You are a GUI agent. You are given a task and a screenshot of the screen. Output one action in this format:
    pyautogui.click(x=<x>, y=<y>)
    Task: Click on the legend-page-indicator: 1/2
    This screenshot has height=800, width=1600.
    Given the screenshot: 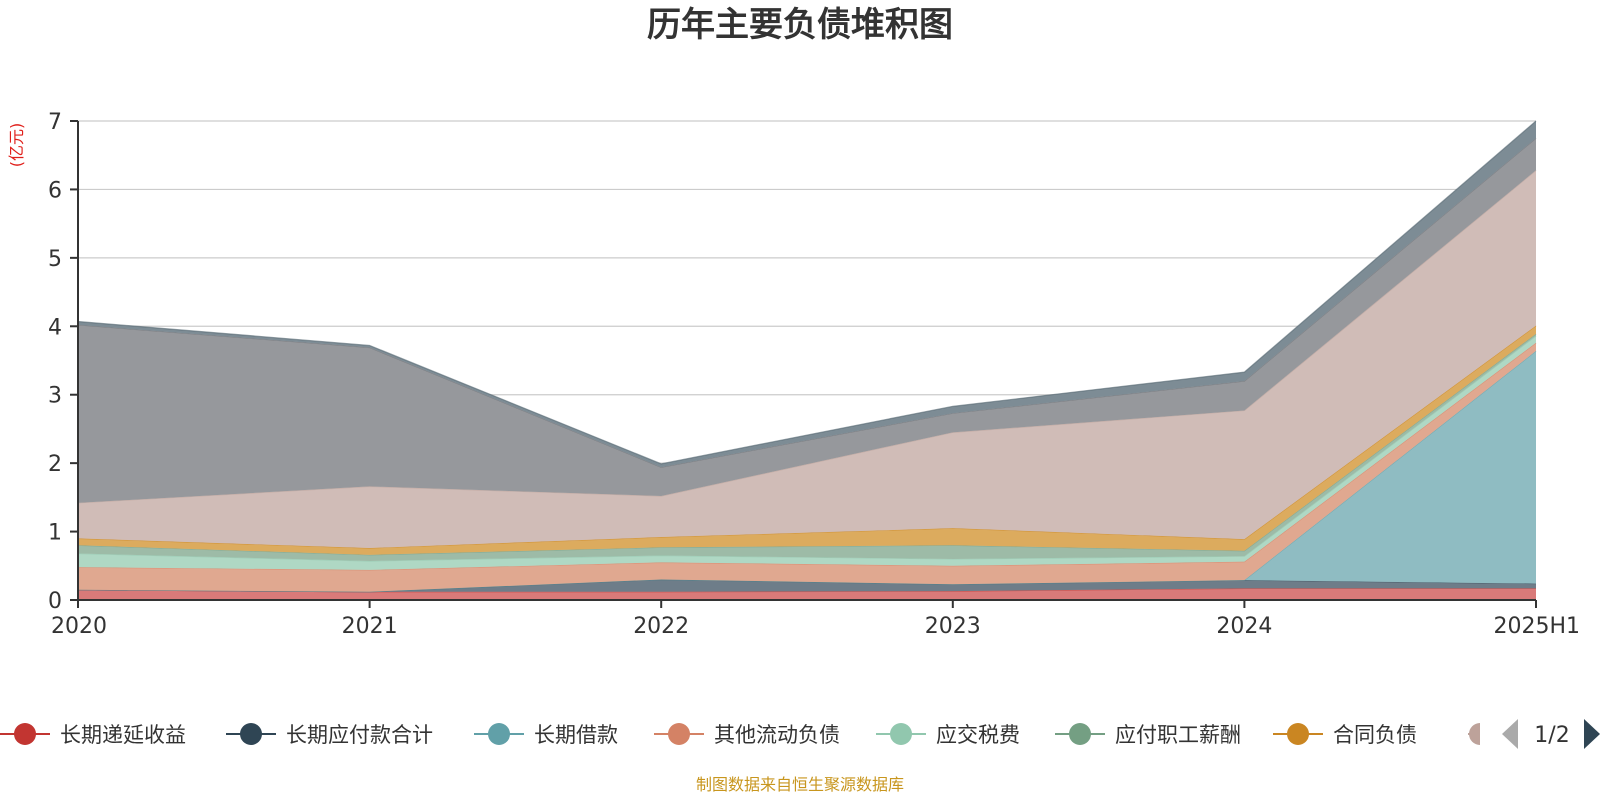 What is the action you would take?
    pyautogui.click(x=1551, y=735)
    